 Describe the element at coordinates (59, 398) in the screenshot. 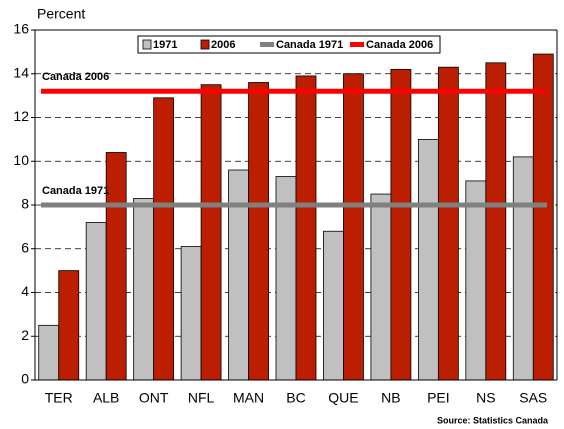

I see `x-tick-label: TER` at that location.